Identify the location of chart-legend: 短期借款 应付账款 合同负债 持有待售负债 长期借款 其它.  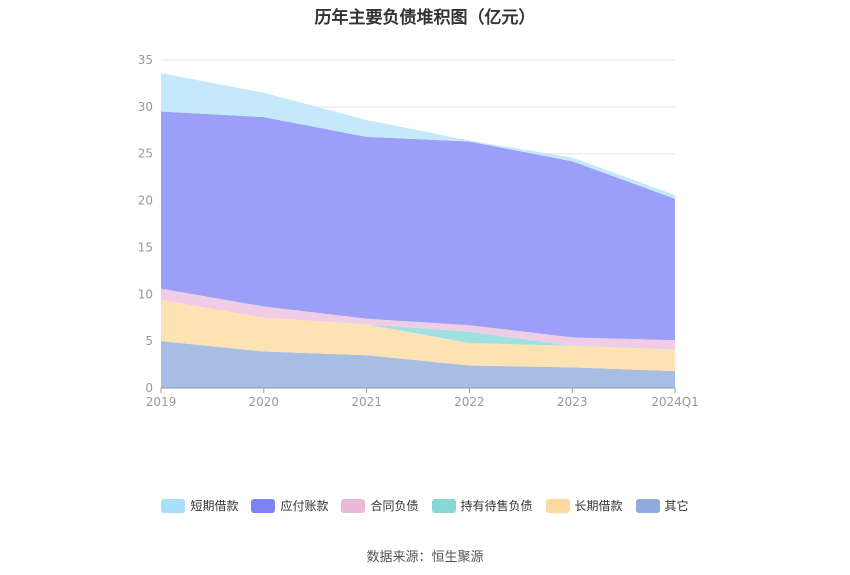
(425, 505).